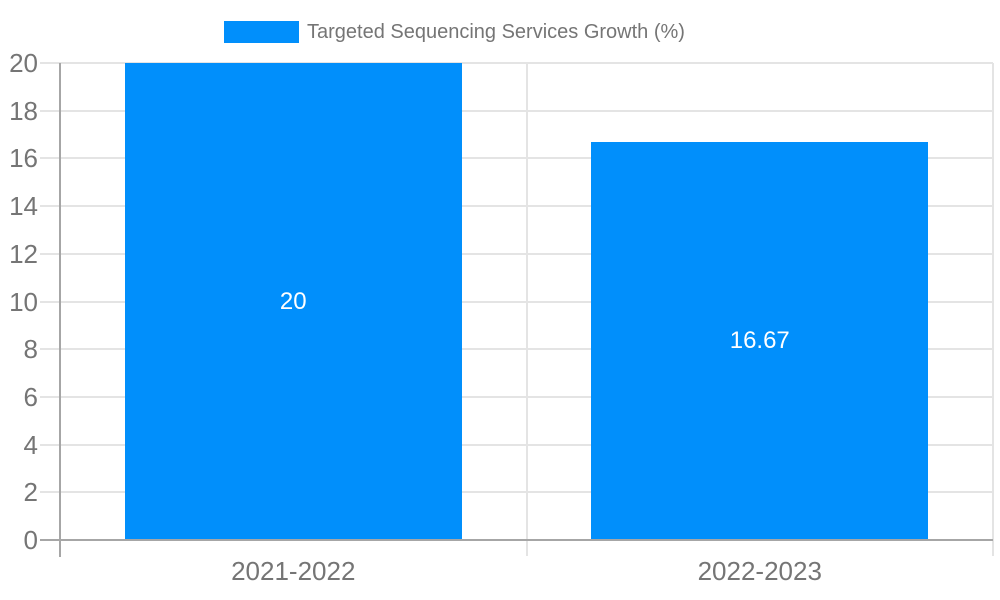 This screenshot has width=1000, height=600. What do you see at coordinates (293, 571) in the screenshot?
I see `x-tick-label: 2021-2022` at bounding box center [293, 571].